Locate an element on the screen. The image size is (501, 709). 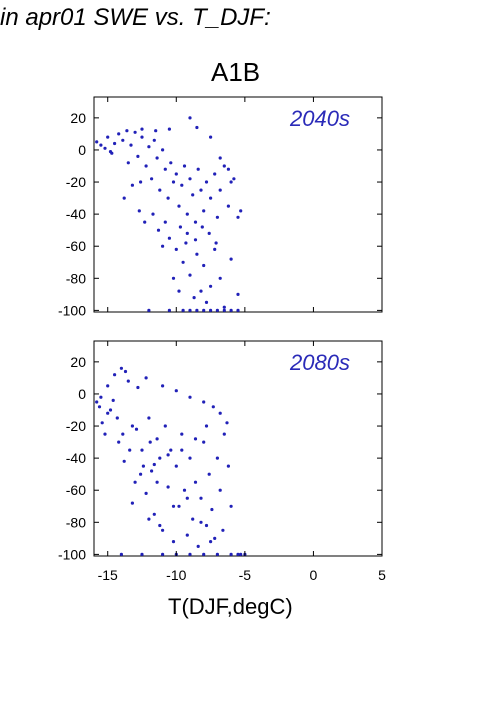
scenario-label: A1B is located at coordinates (236, 72).